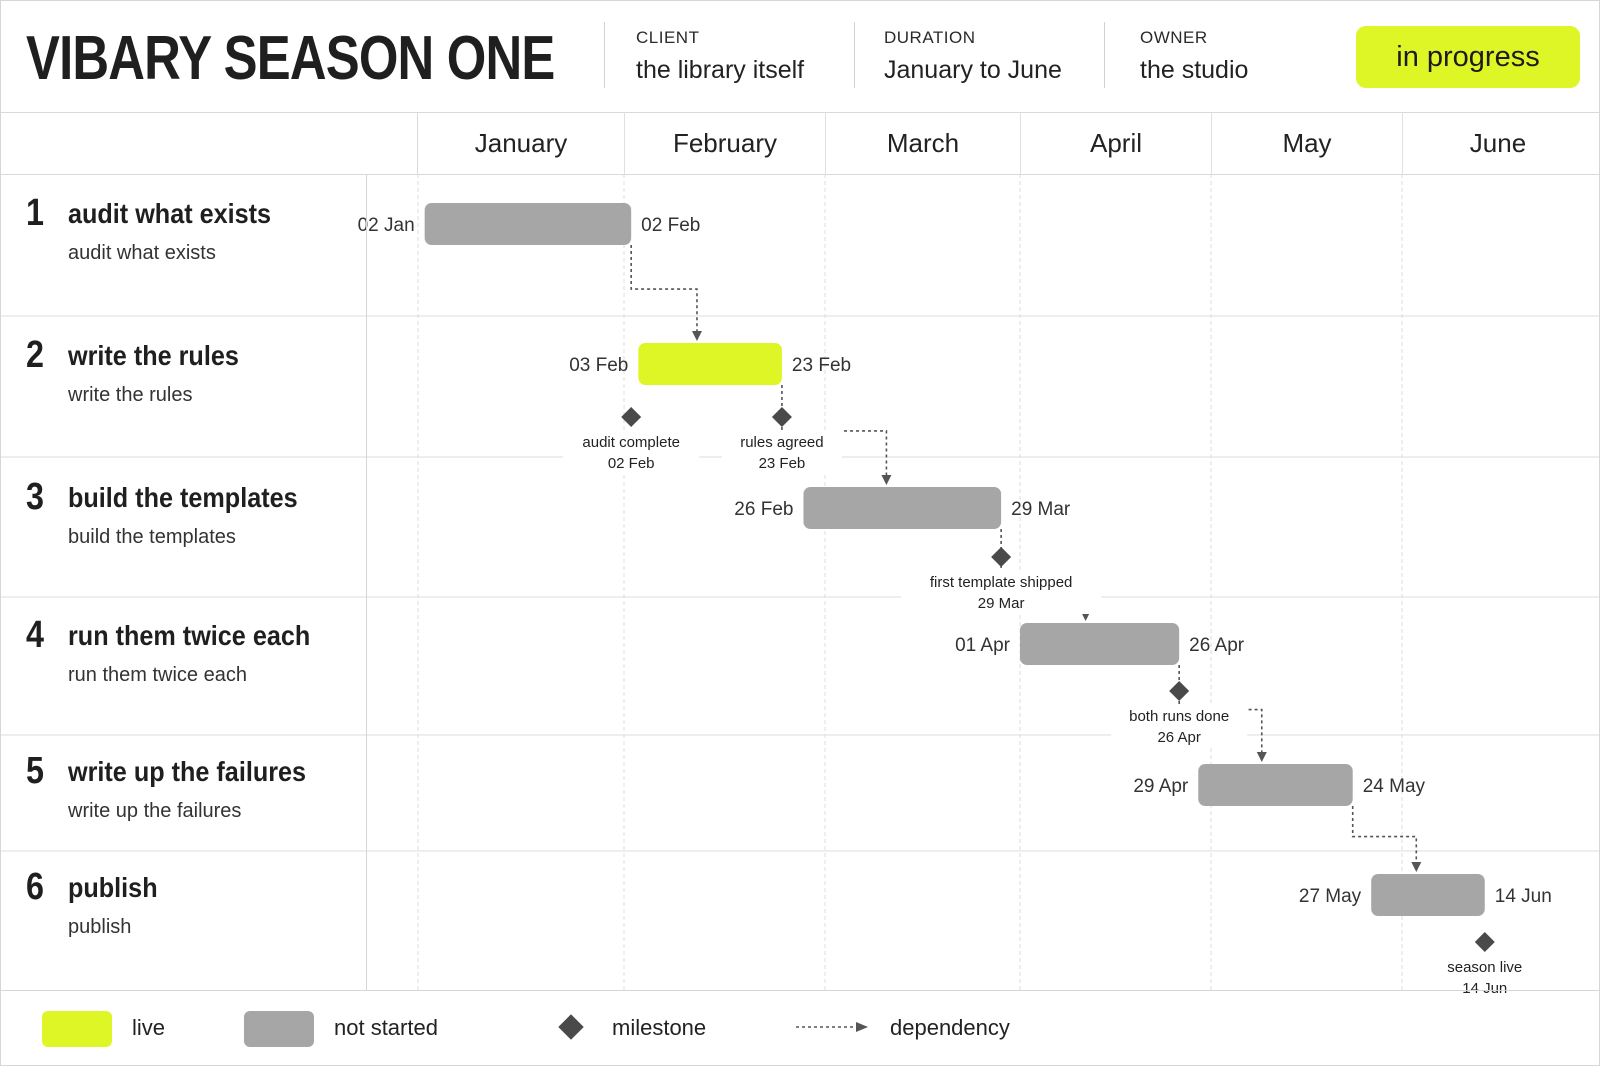  What do you see at coordinates (100, 927) in the screenshot?
I see `task-subtitle: publish` at bounding box center [100, 927].